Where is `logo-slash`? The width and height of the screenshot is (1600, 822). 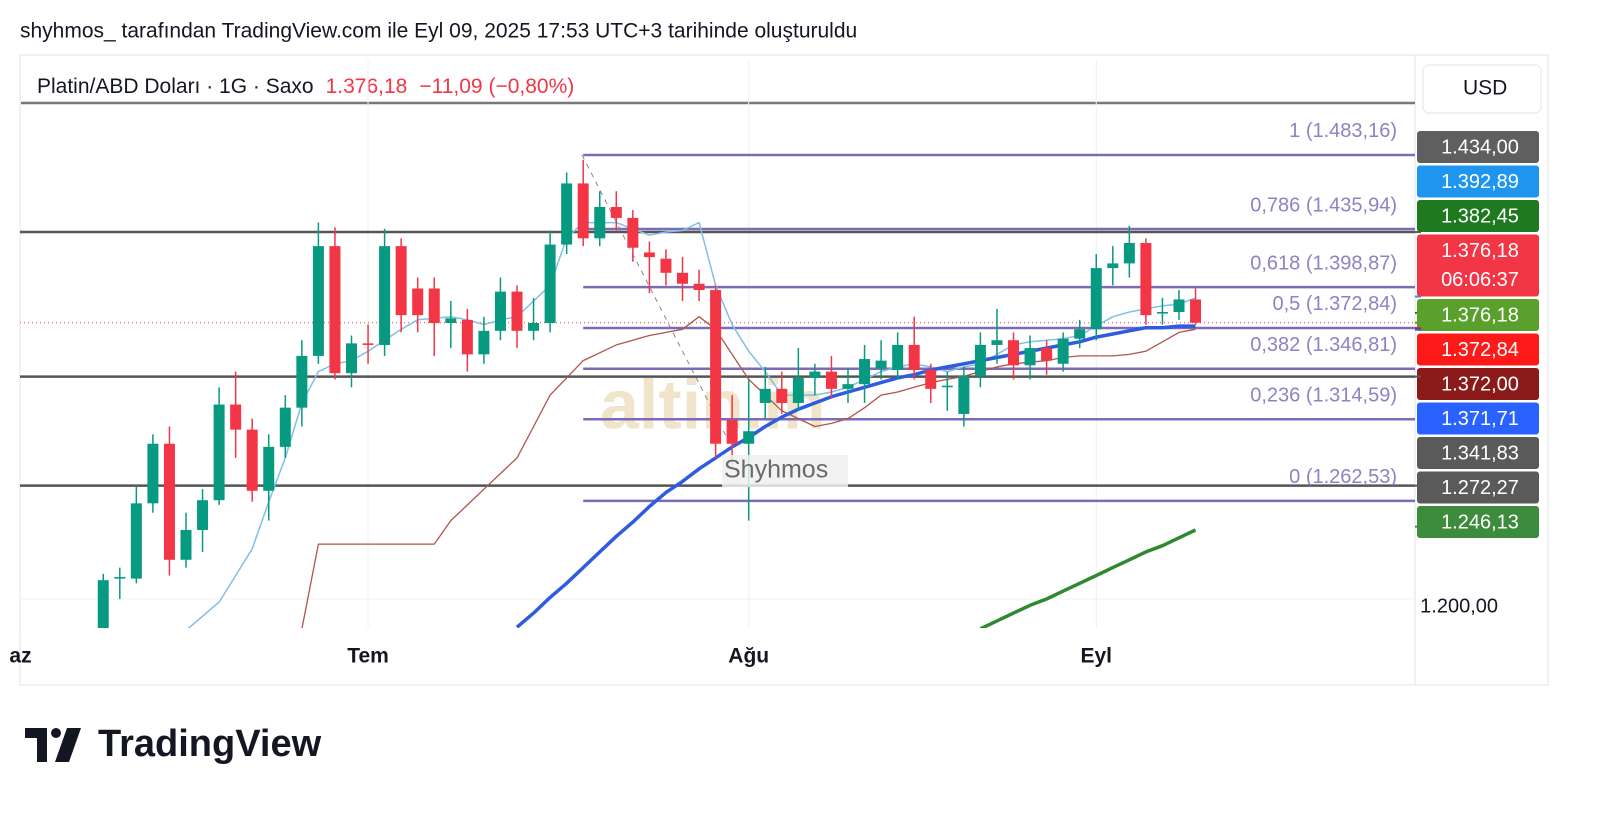 logo-slash is located at coordinates (68, 745).